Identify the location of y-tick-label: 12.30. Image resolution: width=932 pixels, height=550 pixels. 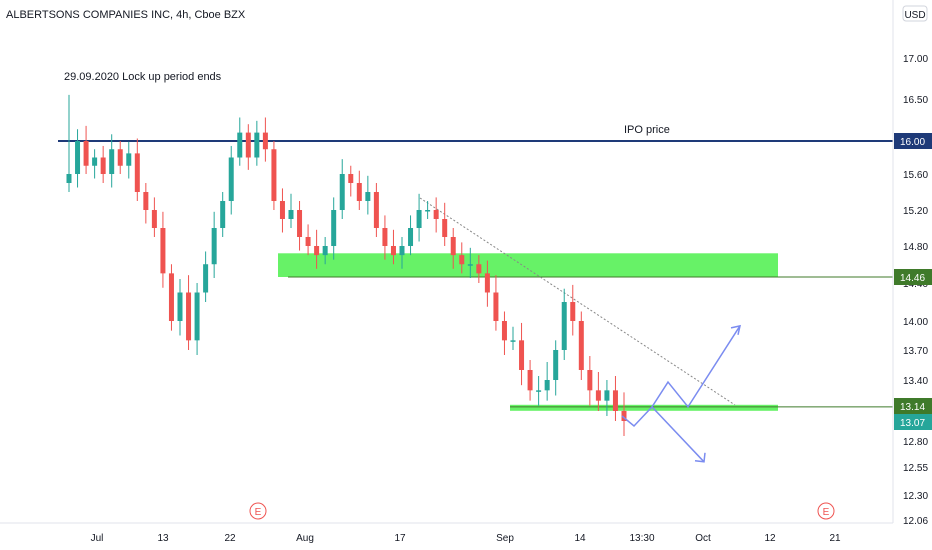
(915, 496).